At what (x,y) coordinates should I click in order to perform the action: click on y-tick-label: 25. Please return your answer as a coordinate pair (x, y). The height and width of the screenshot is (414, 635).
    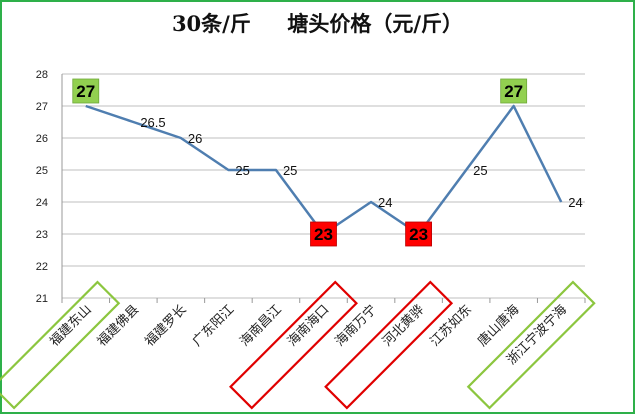
    Looking at the image, I should click on (42, 171).